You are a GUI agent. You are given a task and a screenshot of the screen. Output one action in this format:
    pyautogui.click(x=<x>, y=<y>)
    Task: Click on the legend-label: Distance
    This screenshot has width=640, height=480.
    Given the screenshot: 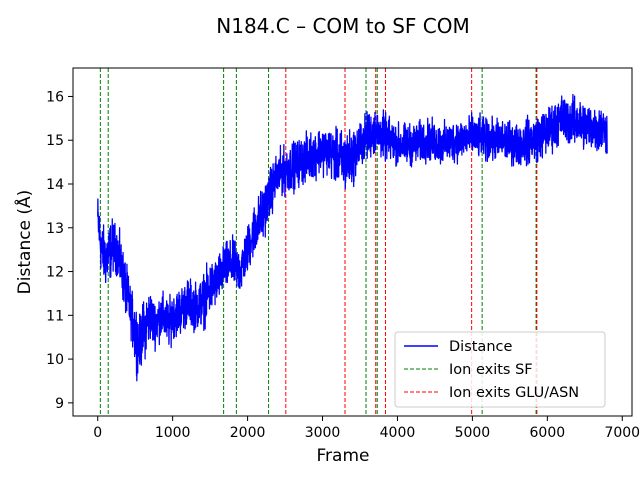 What is the action you would take?
    pyautogui.click(x=480, y=347)
    